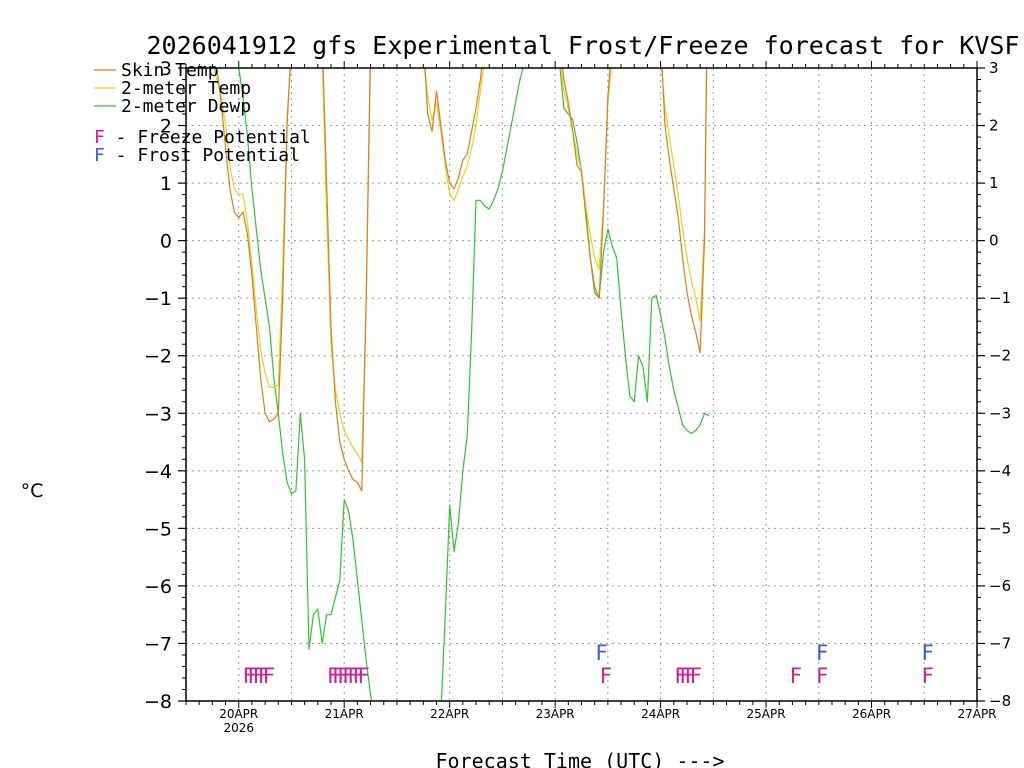  I want to click on y-axis-title: °C, so click(32, 491).